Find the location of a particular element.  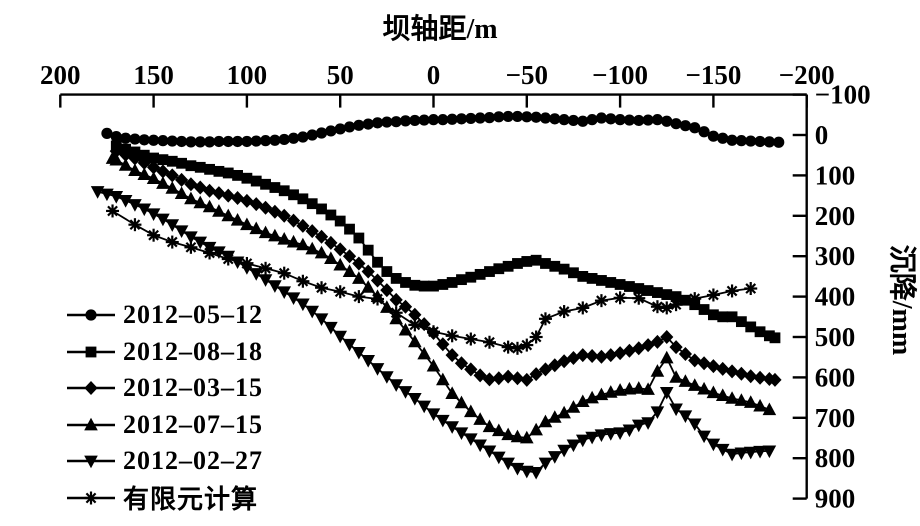

legend-item-2012-07-15: 2012–07–15 is located at coordinates (164, 425).